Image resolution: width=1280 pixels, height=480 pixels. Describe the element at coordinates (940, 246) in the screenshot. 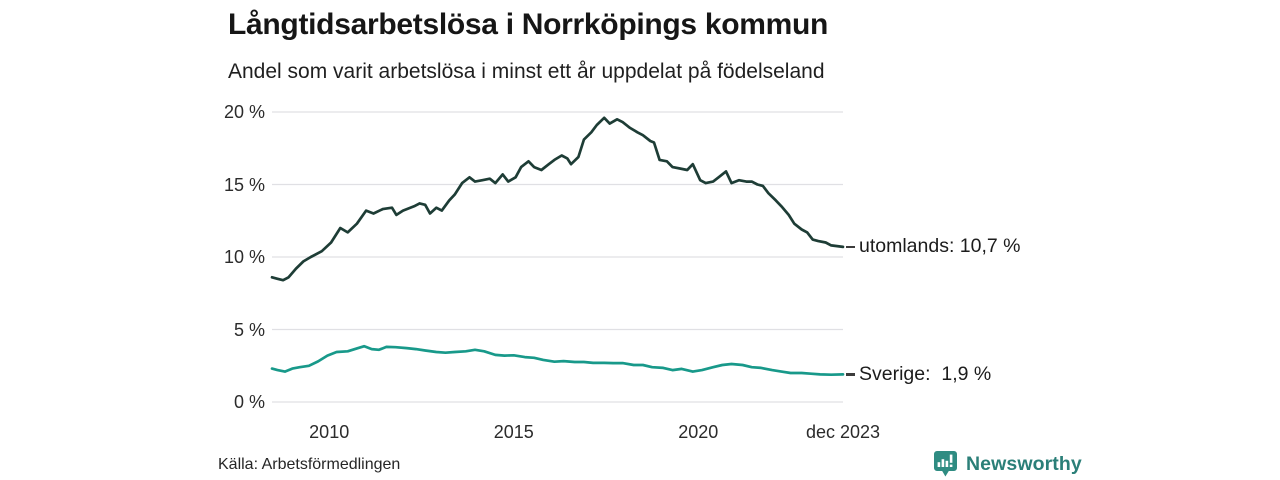

I see `series-label-text: utomlands: 10,7 %` at that location.